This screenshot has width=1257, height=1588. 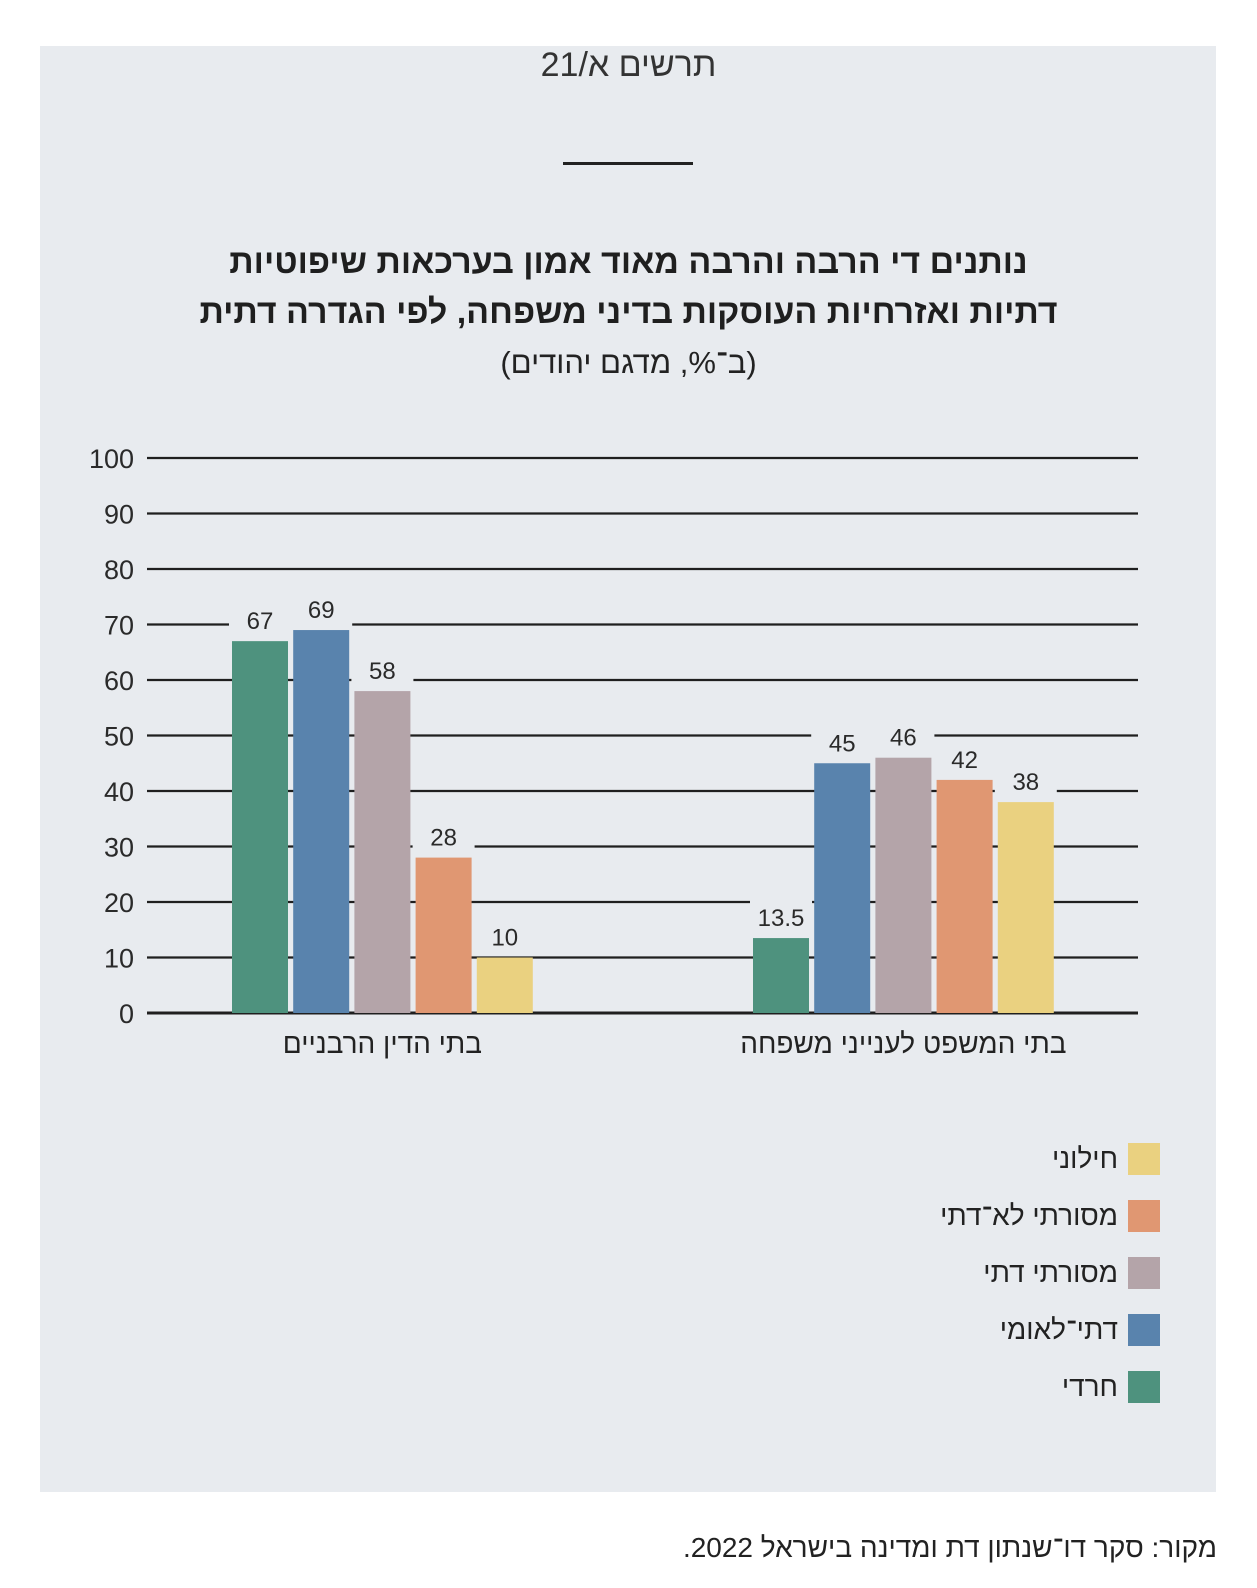 I want to click on legend-item: חילוני, so click(x=1106, y=1159).